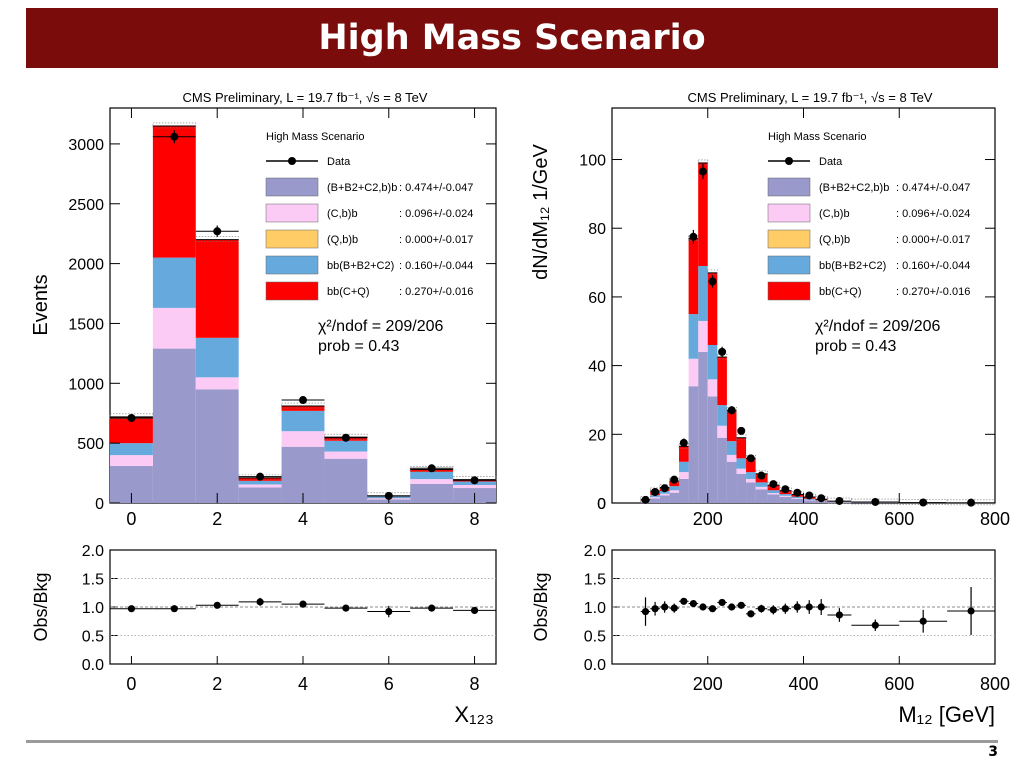  I want to click on bar--b-b2-c2-b-b-10, so click(741, 488).